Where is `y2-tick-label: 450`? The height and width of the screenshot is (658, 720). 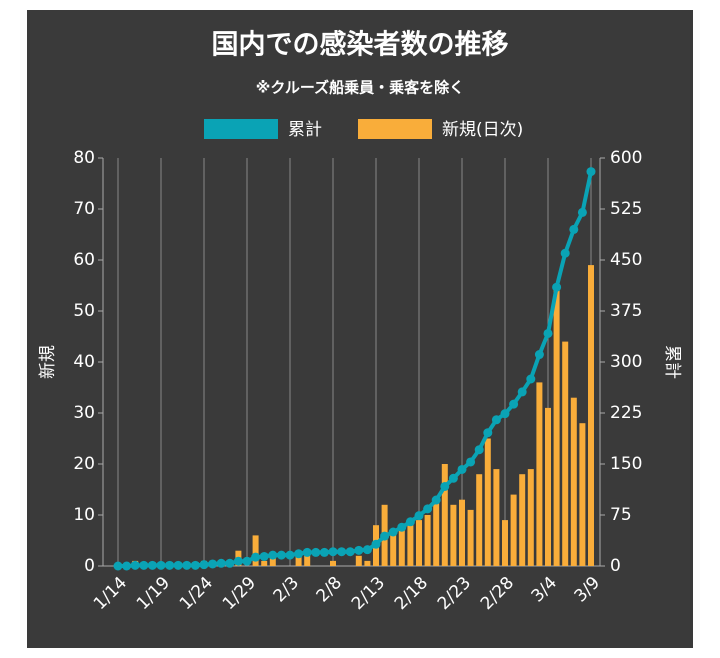 y2-tick-label: 450 is located at coordinates (626, 260).